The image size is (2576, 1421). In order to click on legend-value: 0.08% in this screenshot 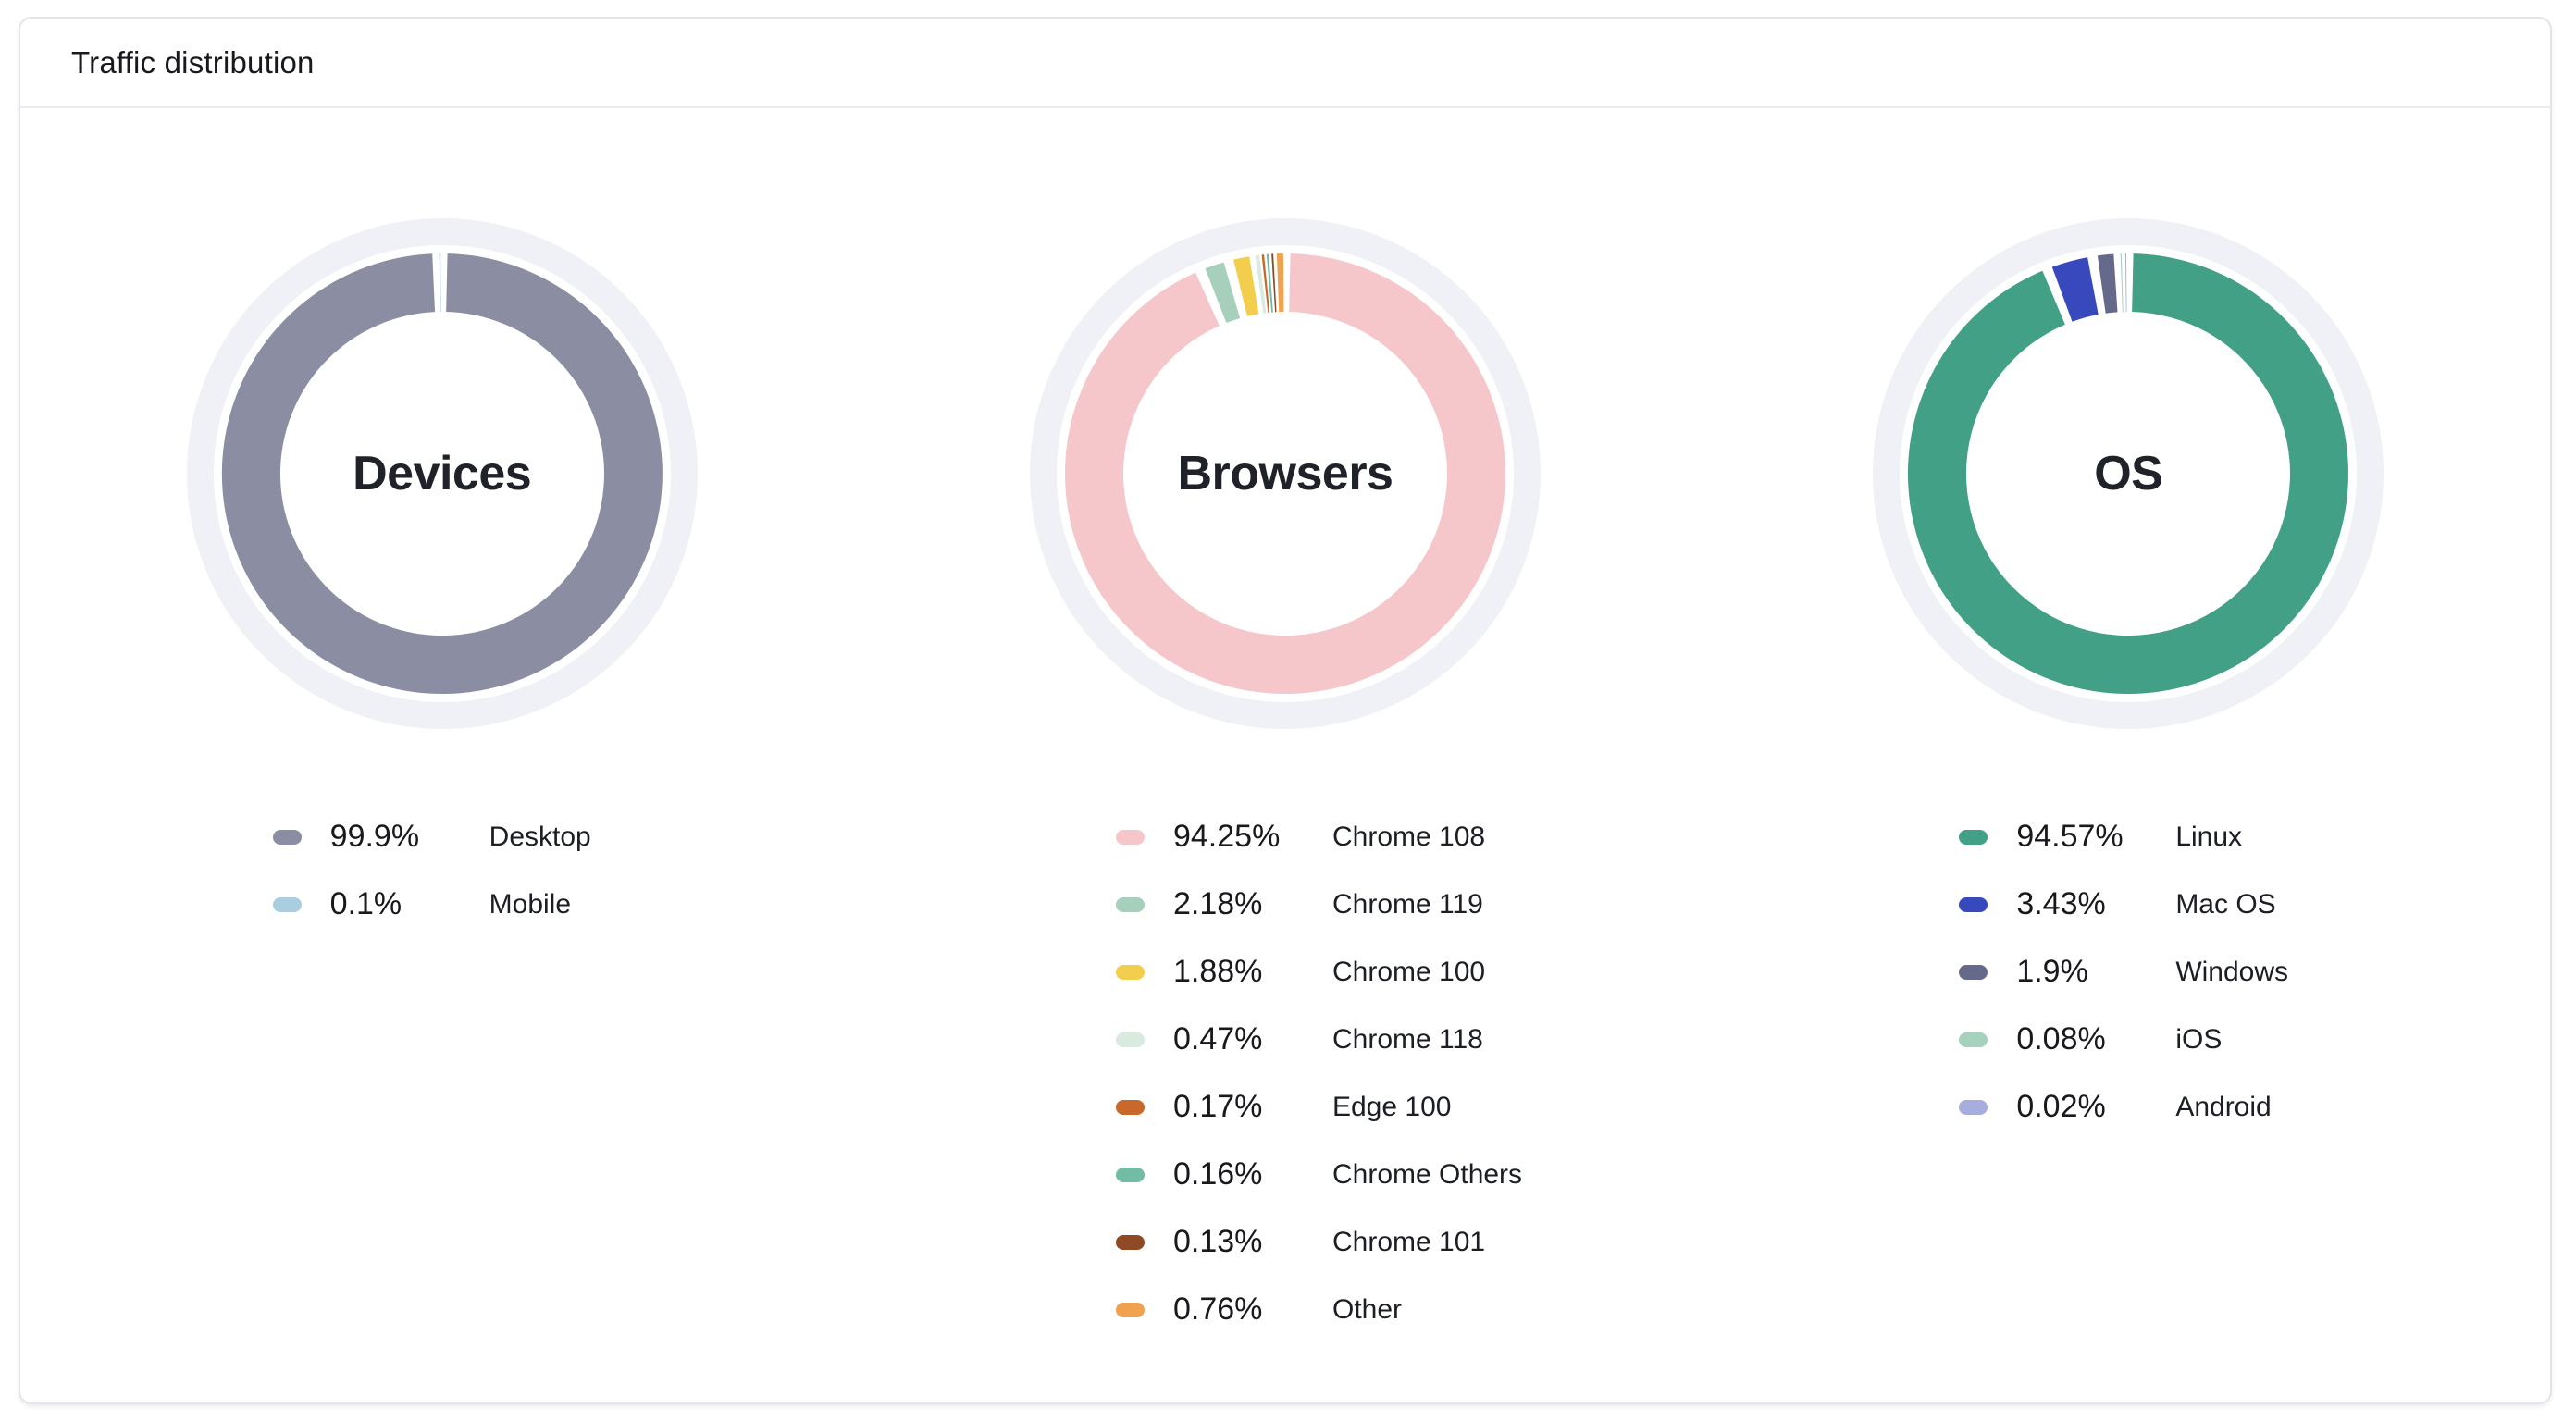, I will do `click(2061, 1039)`.